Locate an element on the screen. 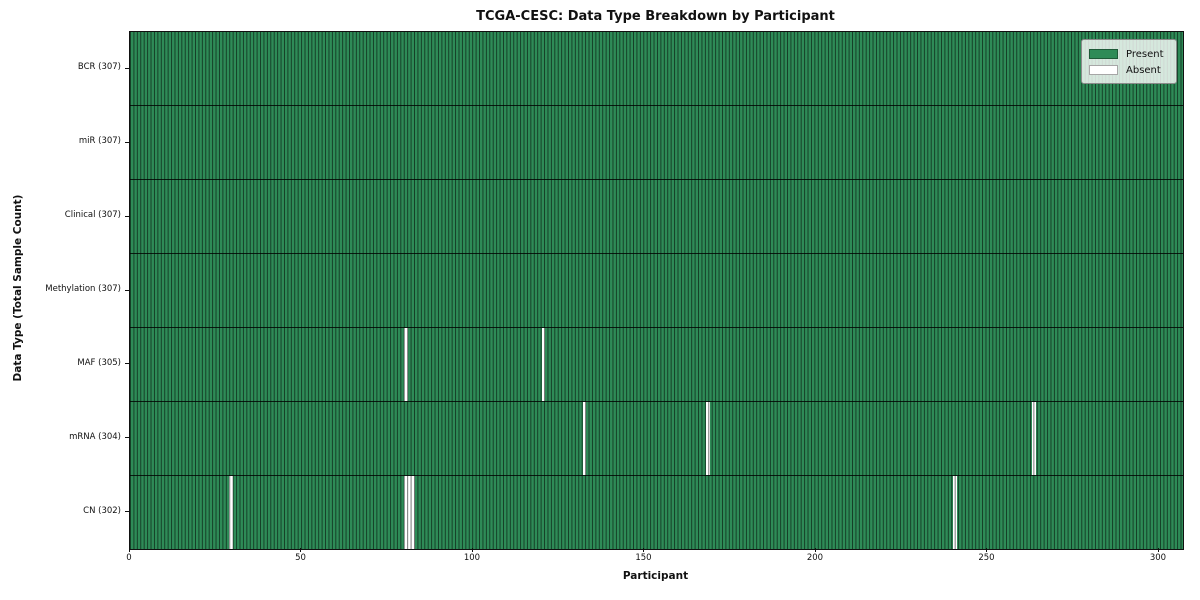 The image size is (1200, 600). heatmap-row-CN is located at coordinates (656, 512).